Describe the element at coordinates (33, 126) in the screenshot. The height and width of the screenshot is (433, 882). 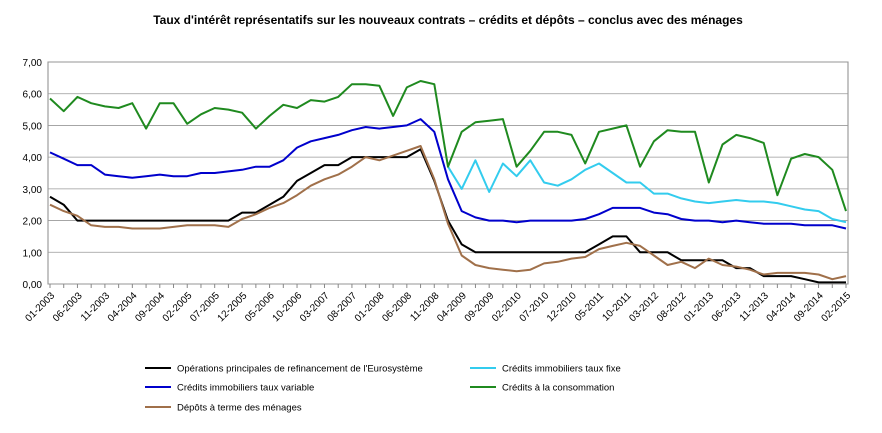
I see `y-tick-label: 5,00` at that location.